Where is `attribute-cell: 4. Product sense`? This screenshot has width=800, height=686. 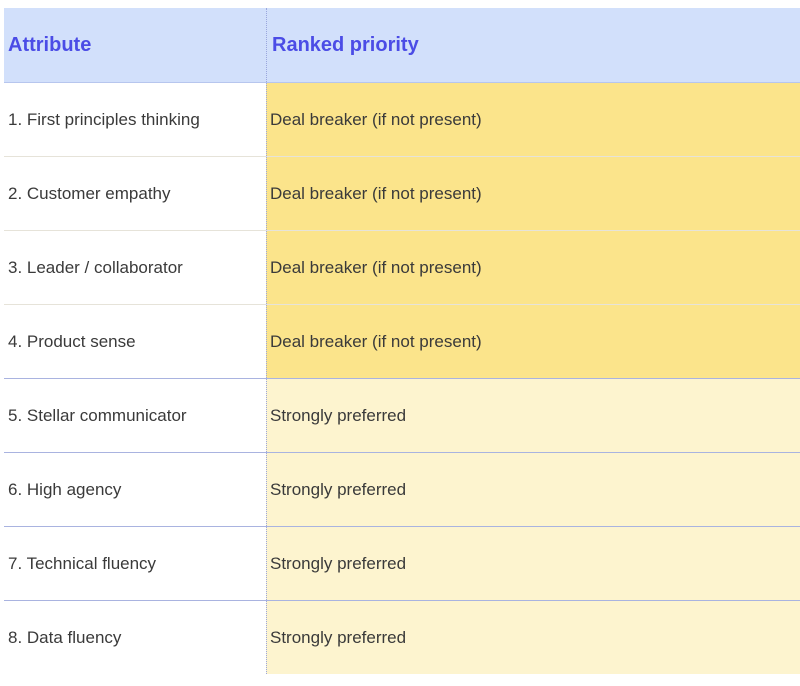
attribute-cell: 4. Product sense is located at coordinates (135, 341).